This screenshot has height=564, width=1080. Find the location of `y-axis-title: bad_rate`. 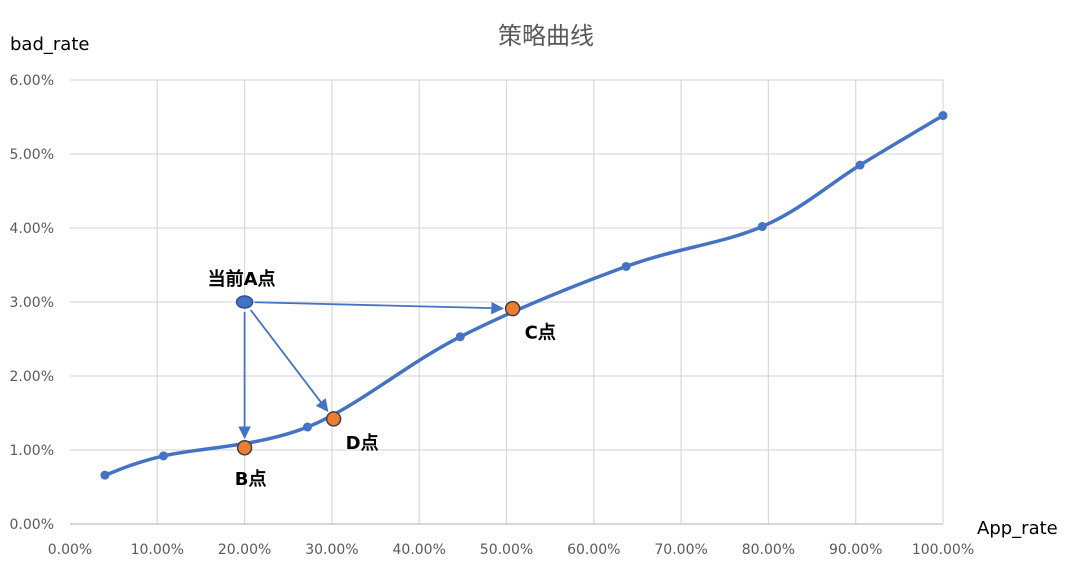

y-axis-title: bad_rate is located at coordinates (49, 44).